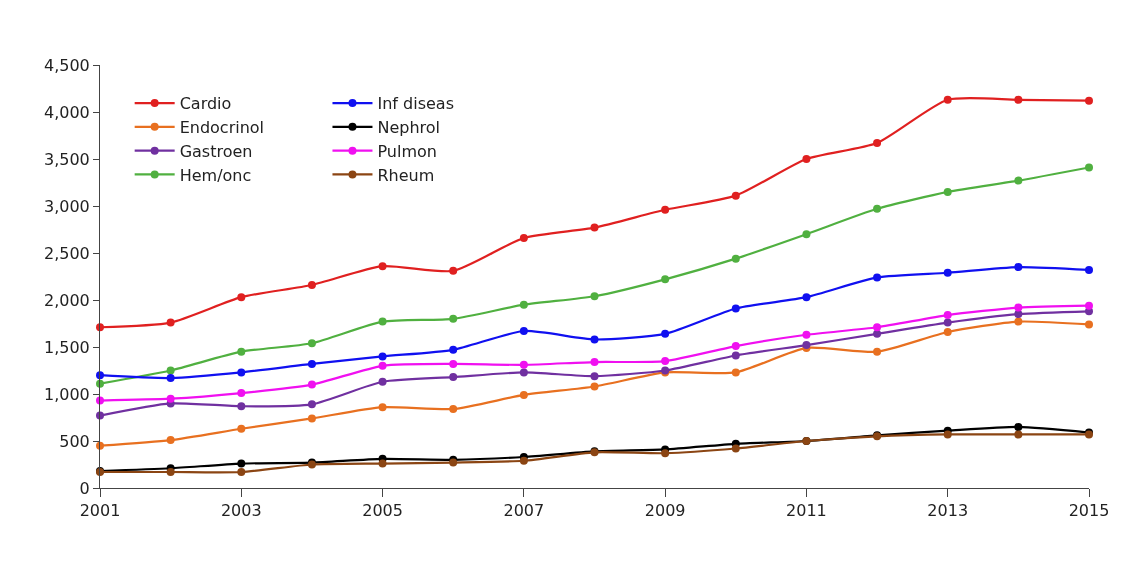 The width and height of the screenshot is (1144, 573). What do you see at coordinates (407, 151) in the screenshot?
I see `legend-label: Pulmon` at bounding box center [407, 151].